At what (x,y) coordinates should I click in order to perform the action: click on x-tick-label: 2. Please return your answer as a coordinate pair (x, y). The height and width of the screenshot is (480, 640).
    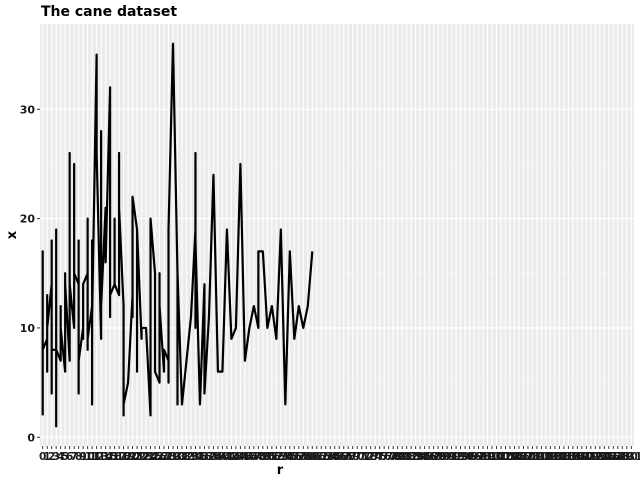
    Looking at the image, I should click on (51, 457).